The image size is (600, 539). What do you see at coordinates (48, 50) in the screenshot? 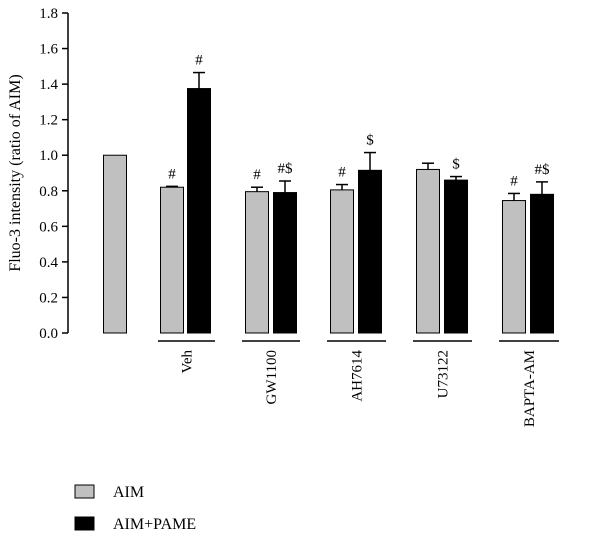
I see `y-tick-label: 1.6` at bounding box center [48, 50].